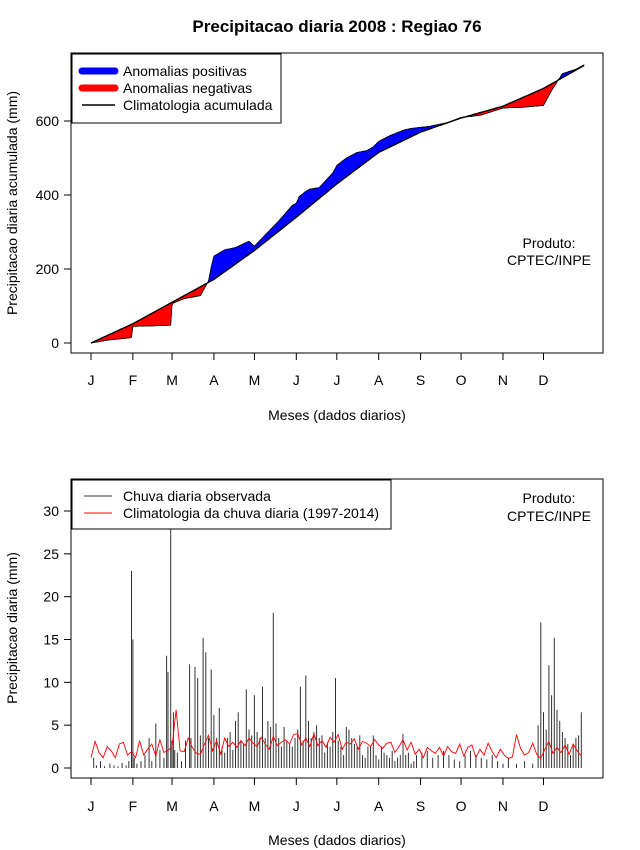 This screenshot has height=850, width=640. What do you see at coordinates (379, 806) in the screenshot?
I see `x-tick-label-bottom-7: A` at bounding box center [379, 806].